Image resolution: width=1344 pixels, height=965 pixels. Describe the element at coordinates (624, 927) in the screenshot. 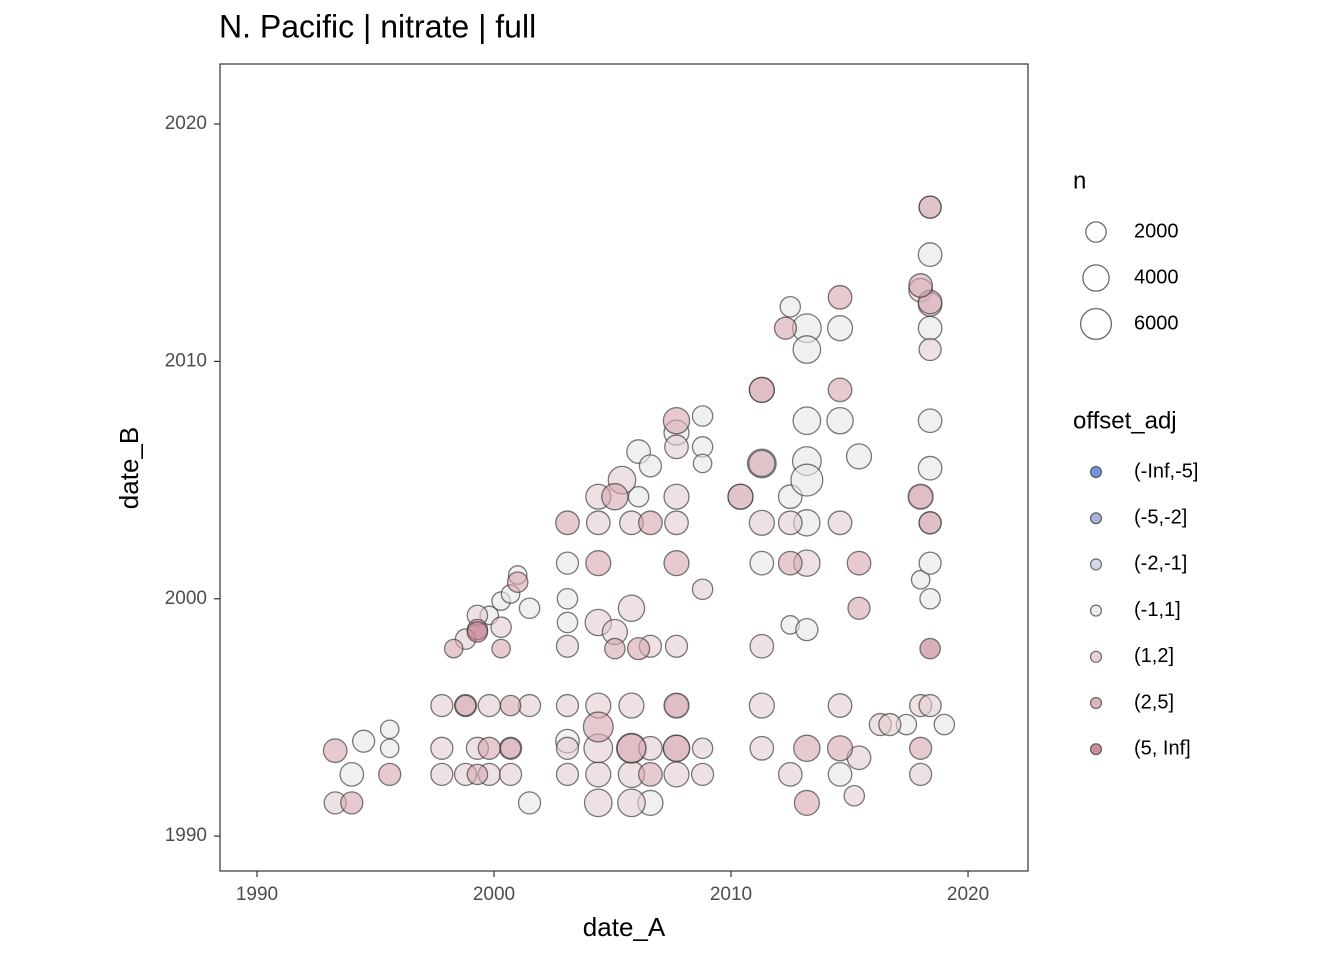

I see `x-axis-label: date_A` at that location.